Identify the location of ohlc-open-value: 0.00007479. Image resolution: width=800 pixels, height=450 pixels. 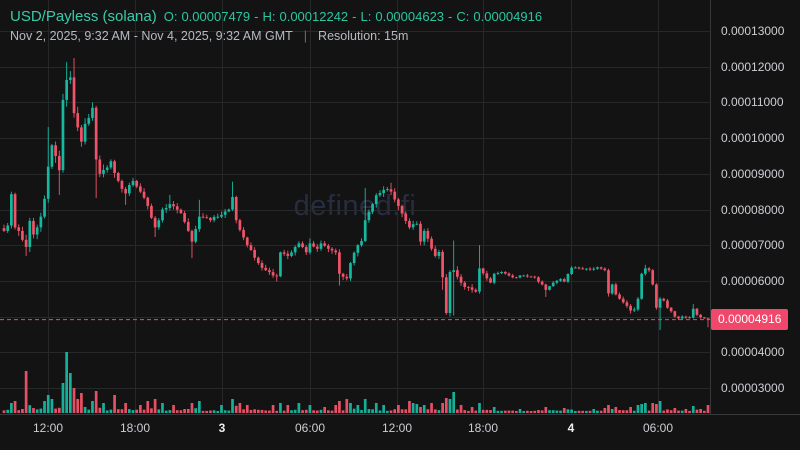
(216, 16).